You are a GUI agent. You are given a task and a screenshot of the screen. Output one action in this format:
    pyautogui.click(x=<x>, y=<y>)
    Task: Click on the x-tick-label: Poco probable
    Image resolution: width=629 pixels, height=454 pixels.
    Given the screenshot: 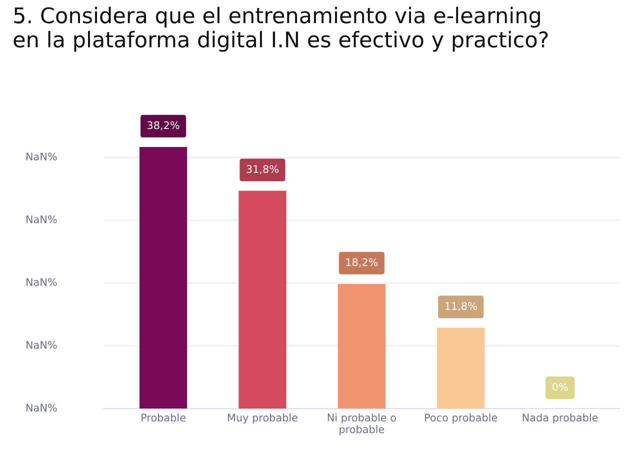 What is the action you would take?
    pyautogui.click(x=461, y=418)
    